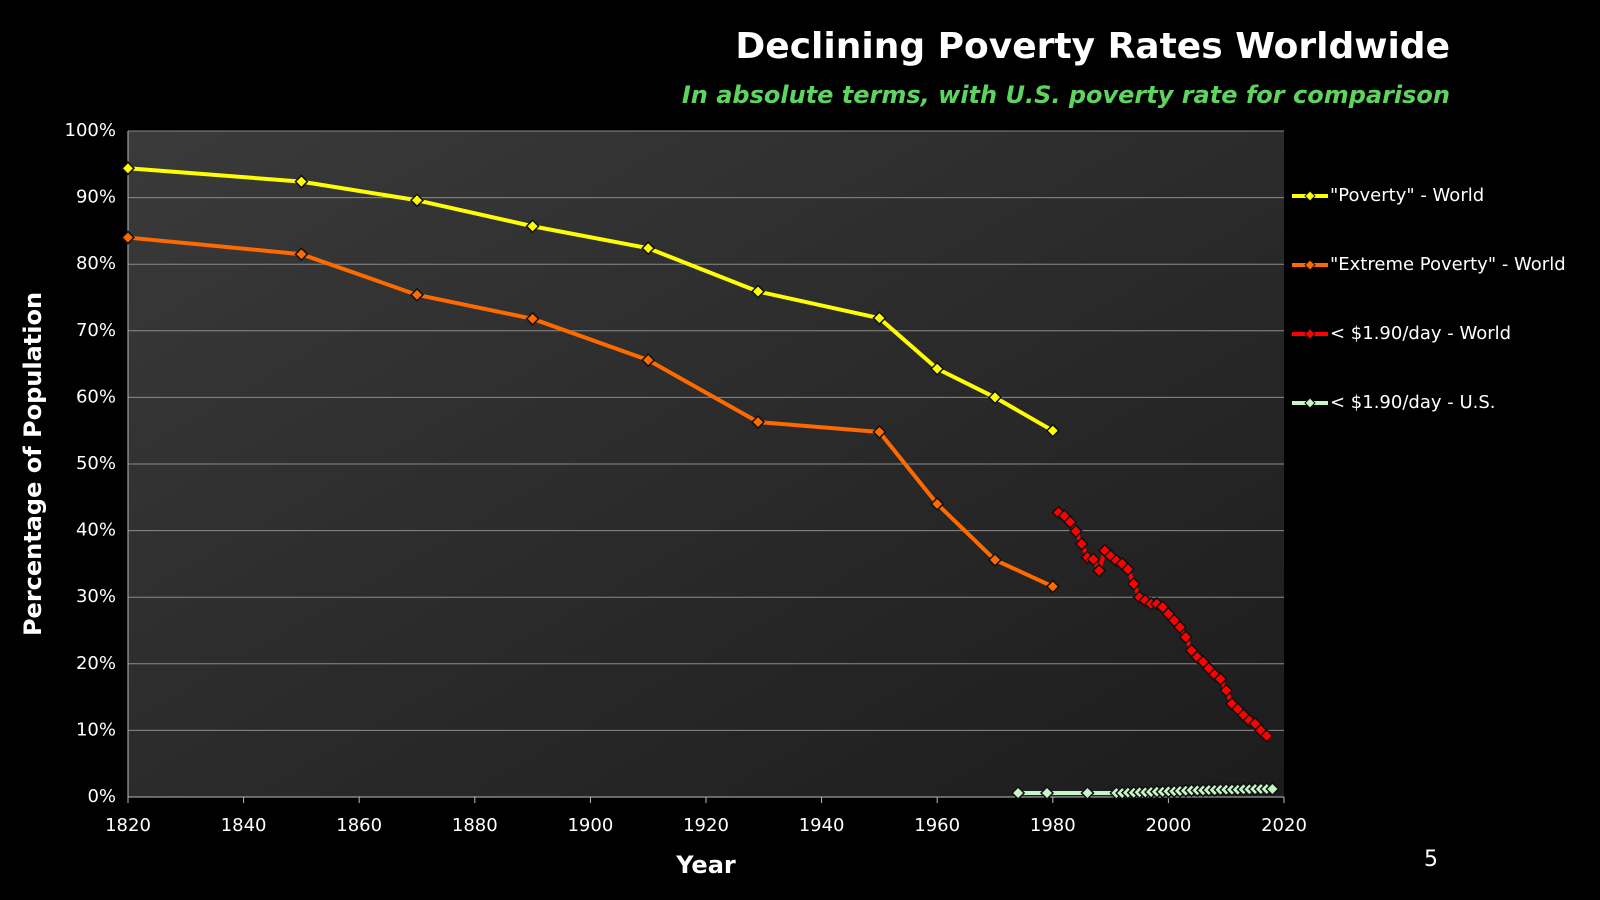 The width and height of the screenshot is (1600, 900). Describe the element at coordinates (96, 530) in the screenshot. I see `y-tick-label: 40%` at that location.